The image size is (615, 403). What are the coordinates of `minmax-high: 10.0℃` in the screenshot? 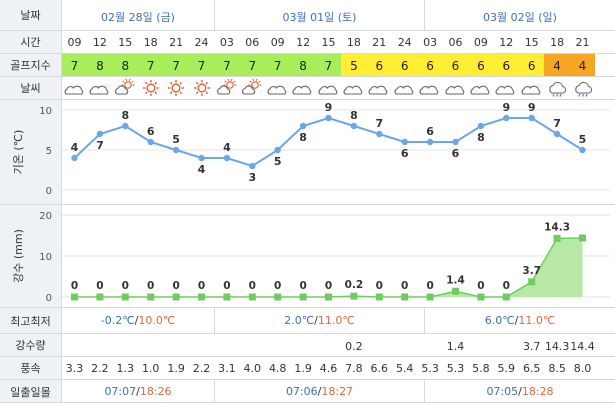 It's located at (157, 320).